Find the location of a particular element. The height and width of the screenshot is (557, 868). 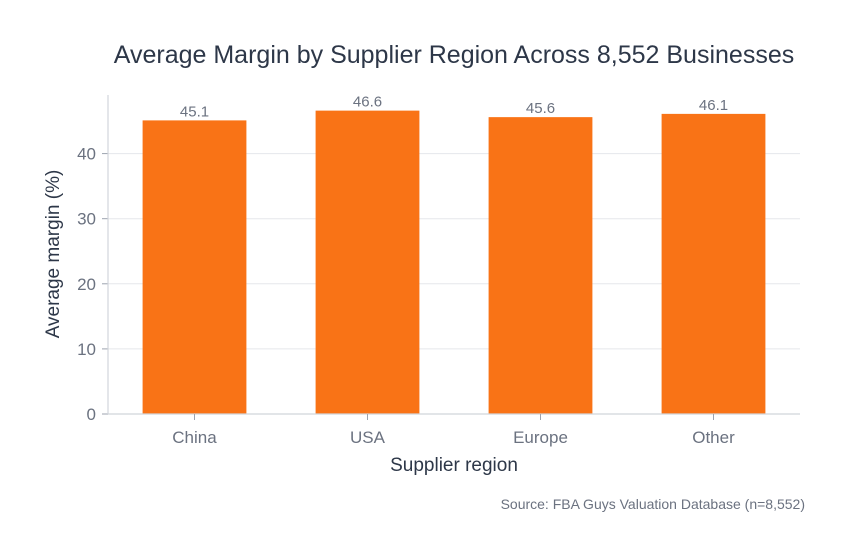

y-tick-label: 0 is located at coordinates (91, 414).